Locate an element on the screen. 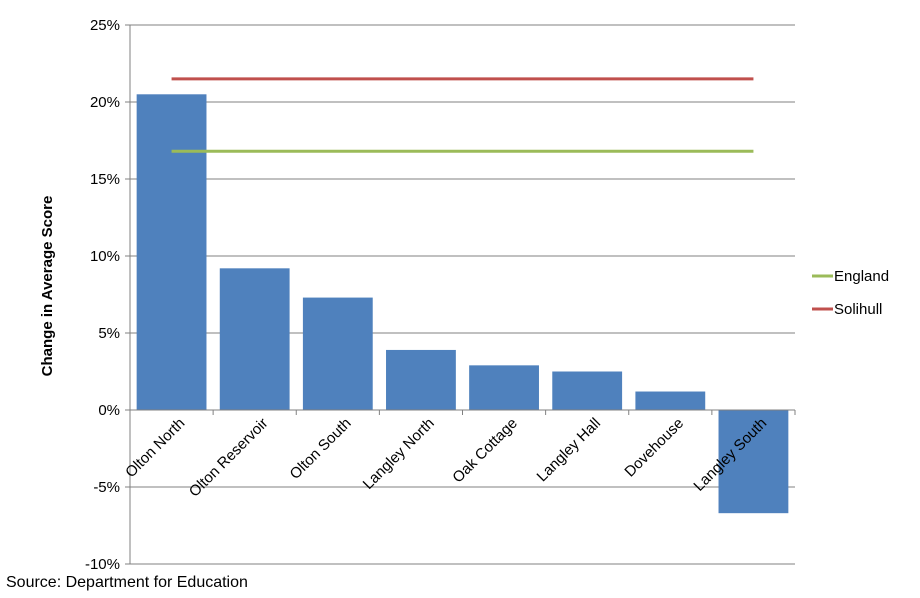 The width and height of the screenshot is (920, 598). category-label: Langley North is located at coordinates (399, 454).